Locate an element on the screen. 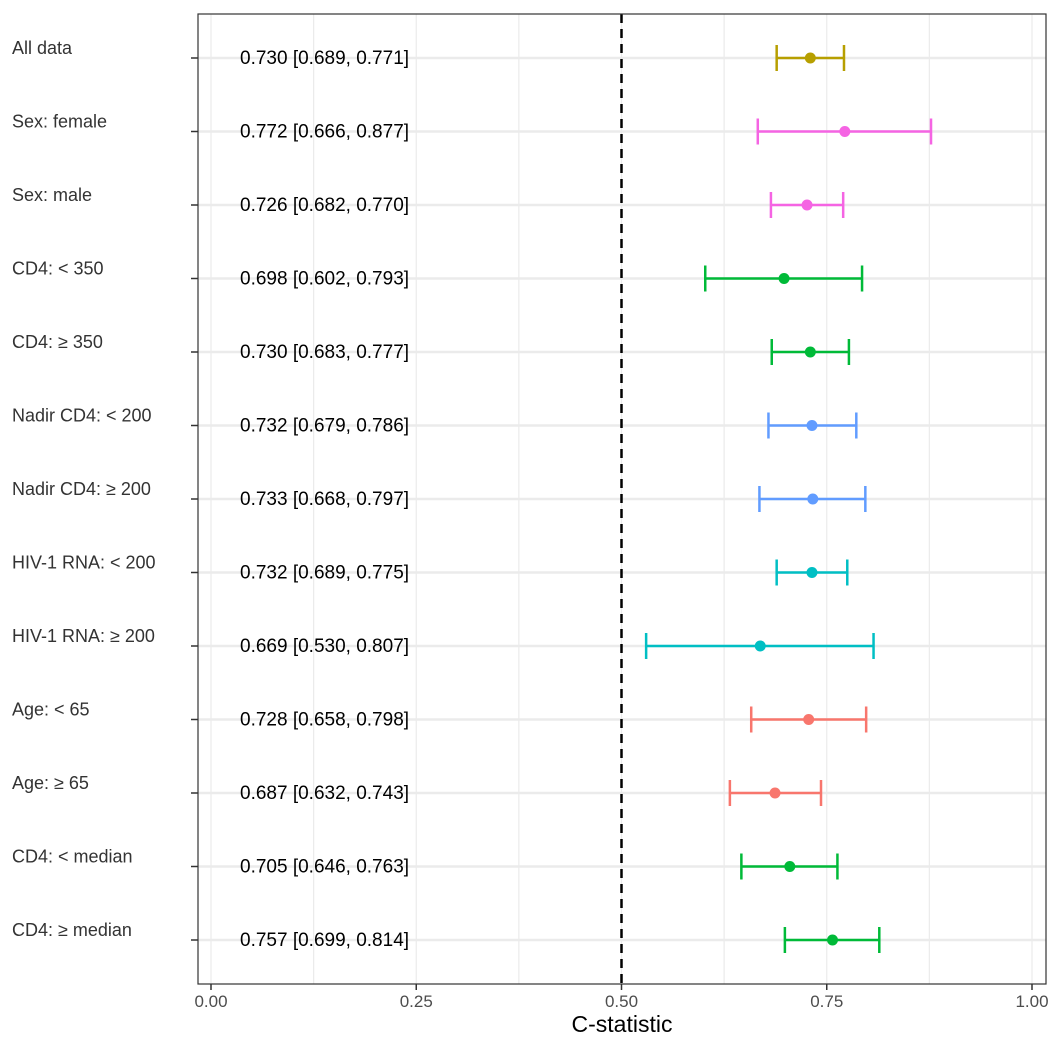 This screenshot has height=1043, width=1052. estimate-text: 0.705 [0.646, 0.763] is located at coordinates (324, 867).